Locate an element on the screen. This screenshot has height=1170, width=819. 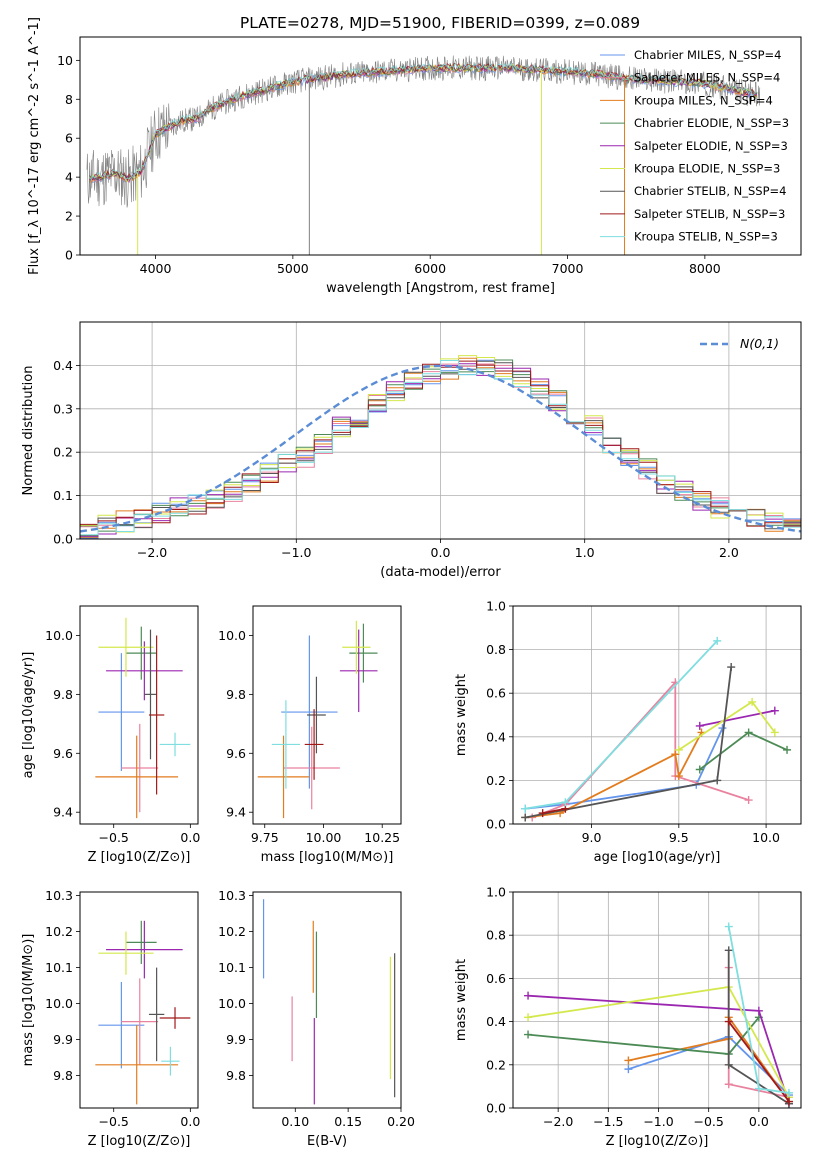
x-tick-label: 0.20 is located at coordinates (401, 1121).